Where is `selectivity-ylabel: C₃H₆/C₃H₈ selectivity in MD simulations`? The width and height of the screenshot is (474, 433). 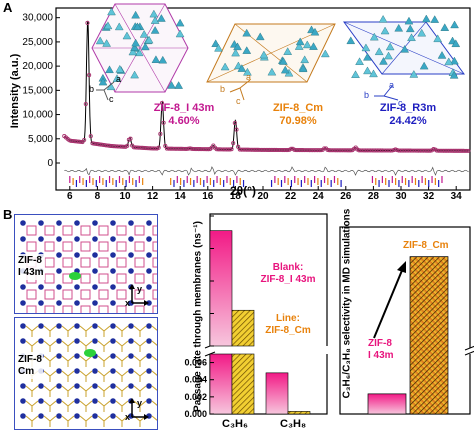
selectivity-ylabel: C₃H₆/C₃H₈ selectivity in MD simulations is located at coordinates (347, 303).